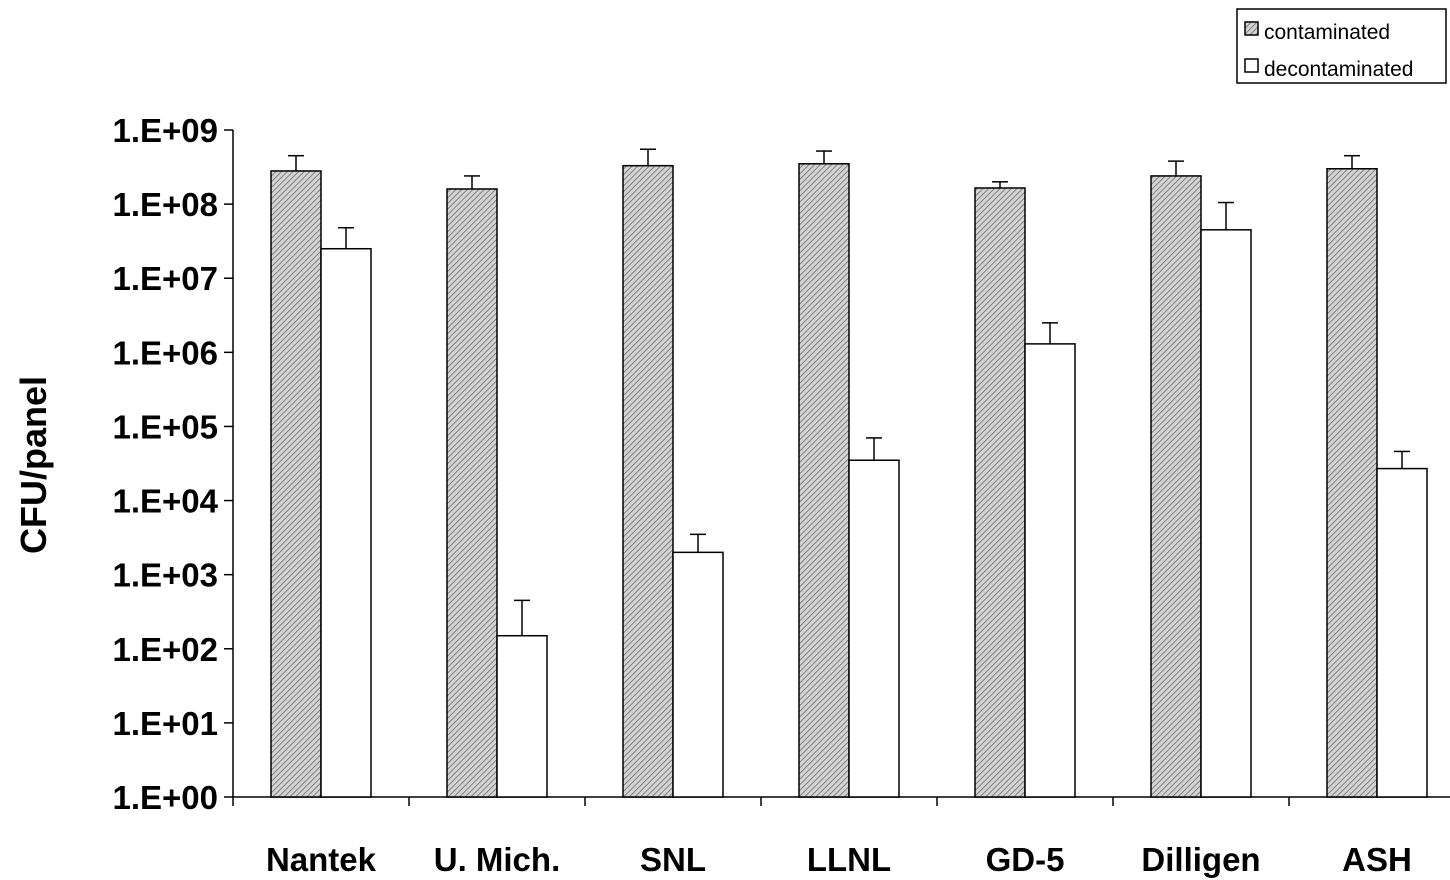 Image resolution: width=1450 pixels, height=880 pixels. What do you see at coordinates (165, 723) in the screenshot?
I see `y-tick-label: 1.E+01` at bounding box center [165, 723].